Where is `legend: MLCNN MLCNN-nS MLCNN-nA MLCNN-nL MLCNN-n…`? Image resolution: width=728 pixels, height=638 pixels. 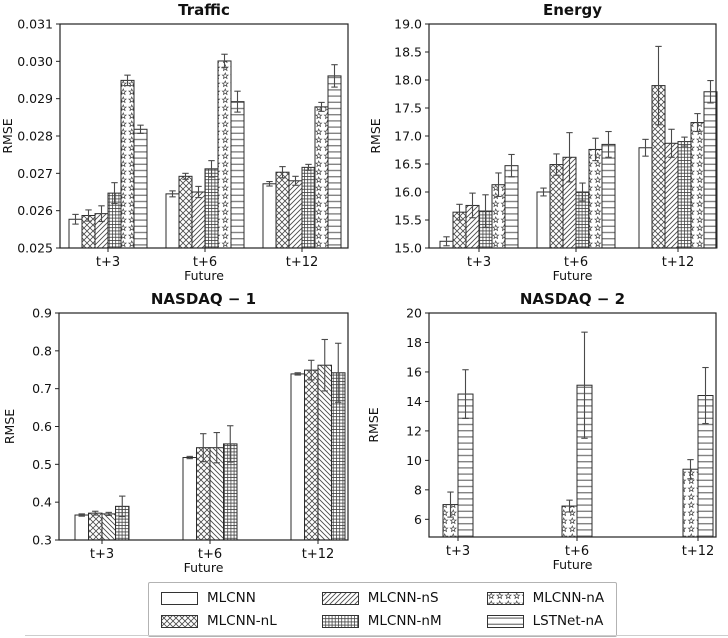
legend: MLCNN MLCNN-nS MLCNN-nA MLCNN-nL MLCNN-n… is located at coordinates (383, 609).